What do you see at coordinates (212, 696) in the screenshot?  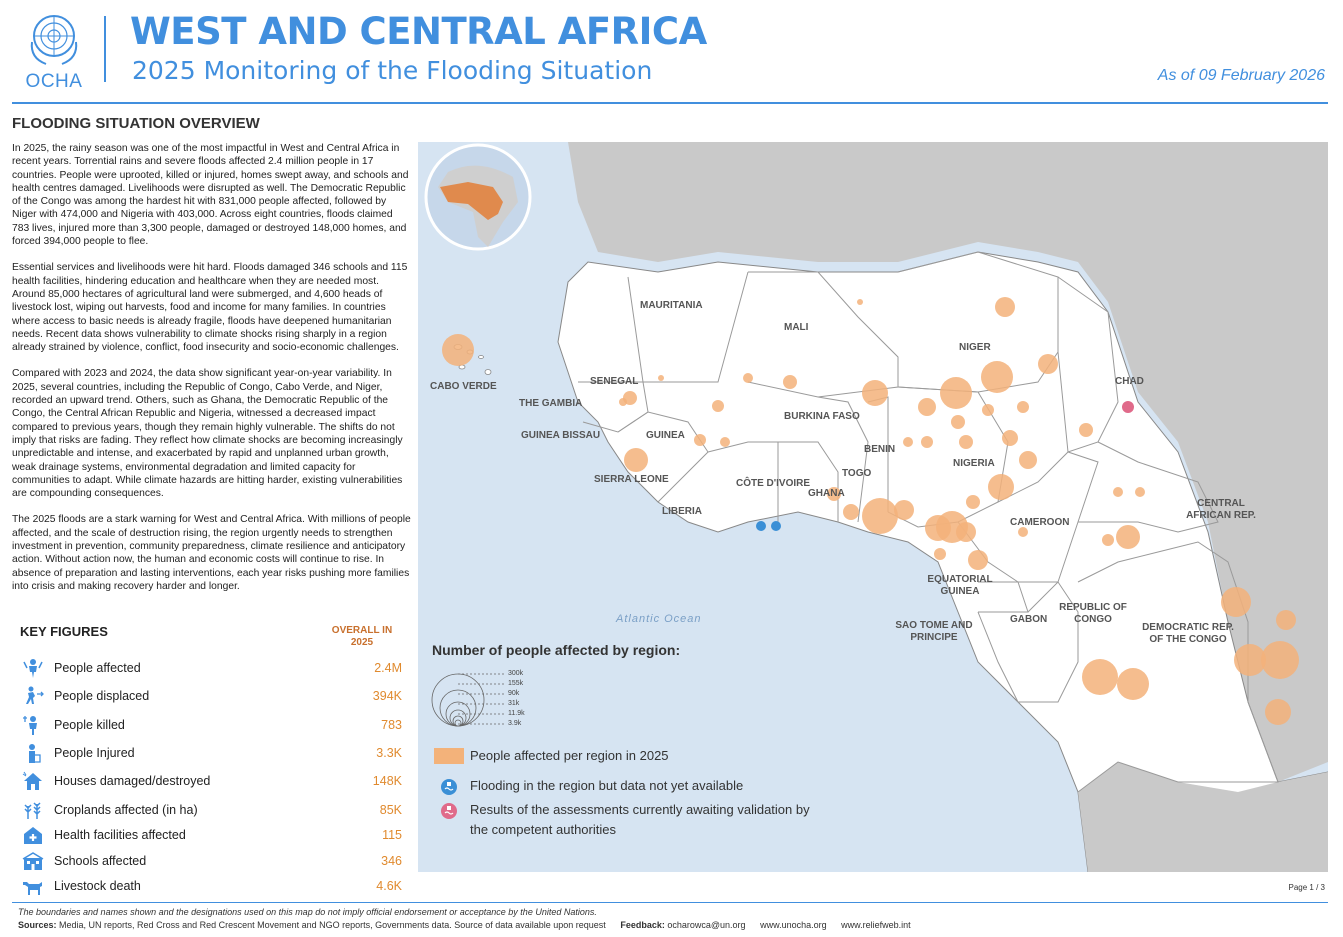 I see `key-figure-row: People displaced 394K` at bounding box center [212, 696].